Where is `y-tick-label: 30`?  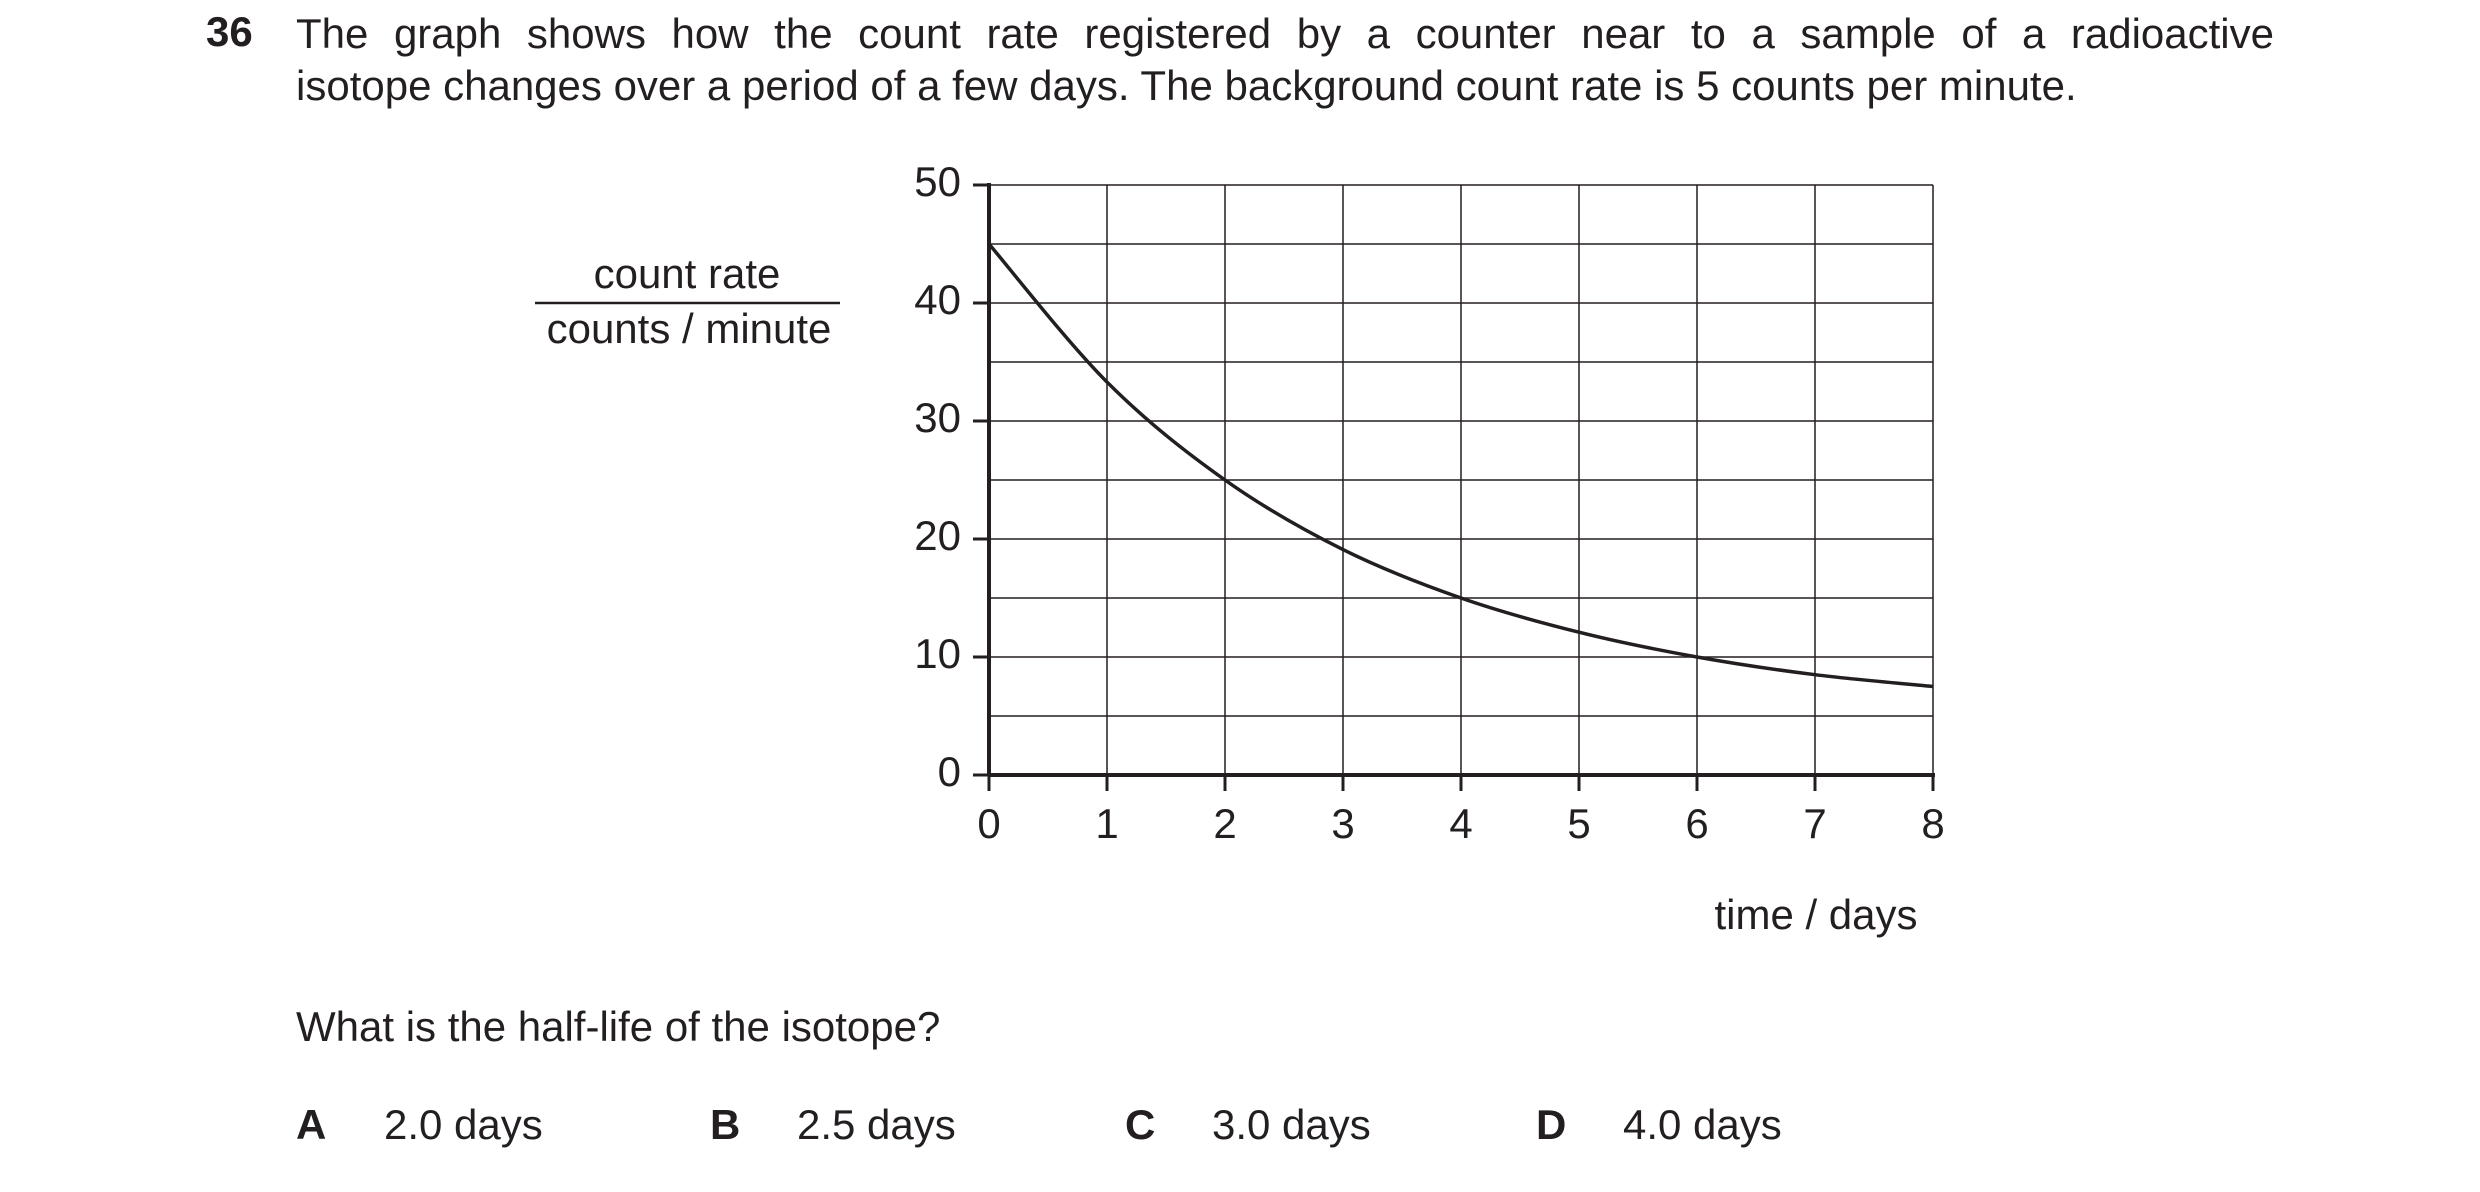 y-tick-label: 30 is located at coordinates (937, 417).